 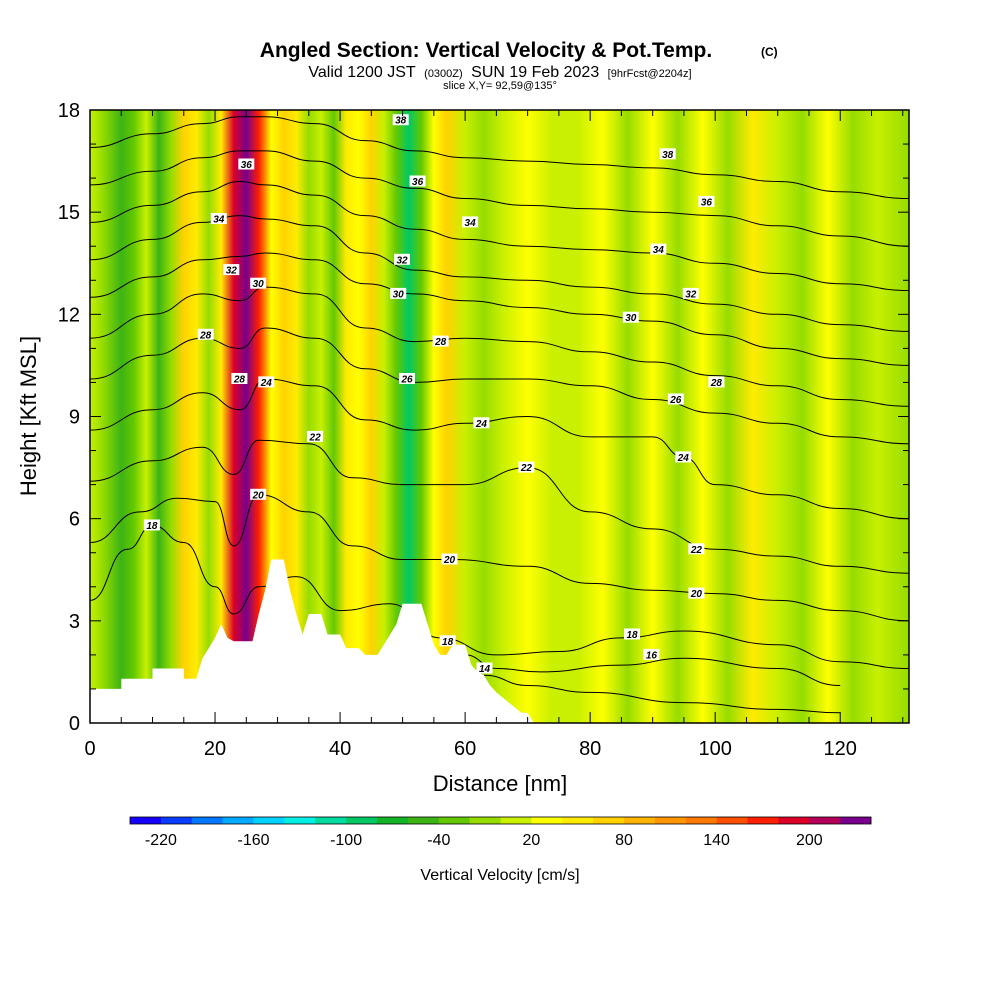 I want to click on isentrope-label-17: 26, so click(x=406, y=380).